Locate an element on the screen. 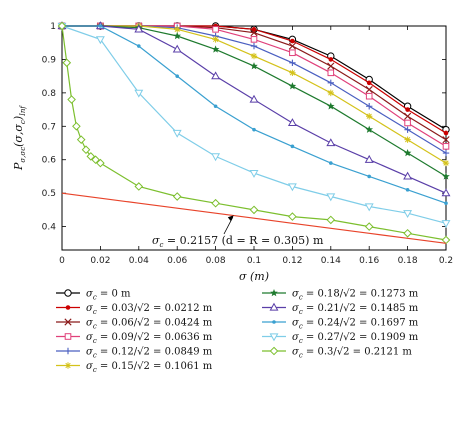  legend-entry: σc = 0 m is located at coordinates (93, 295).